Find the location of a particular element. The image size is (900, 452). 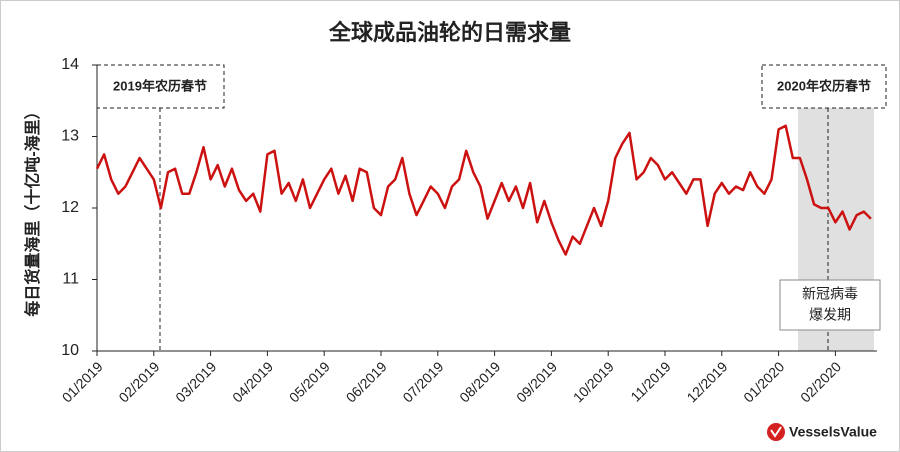

chart-title: 全球成品油轮的日需求量 is located at coordinates (449, 32).